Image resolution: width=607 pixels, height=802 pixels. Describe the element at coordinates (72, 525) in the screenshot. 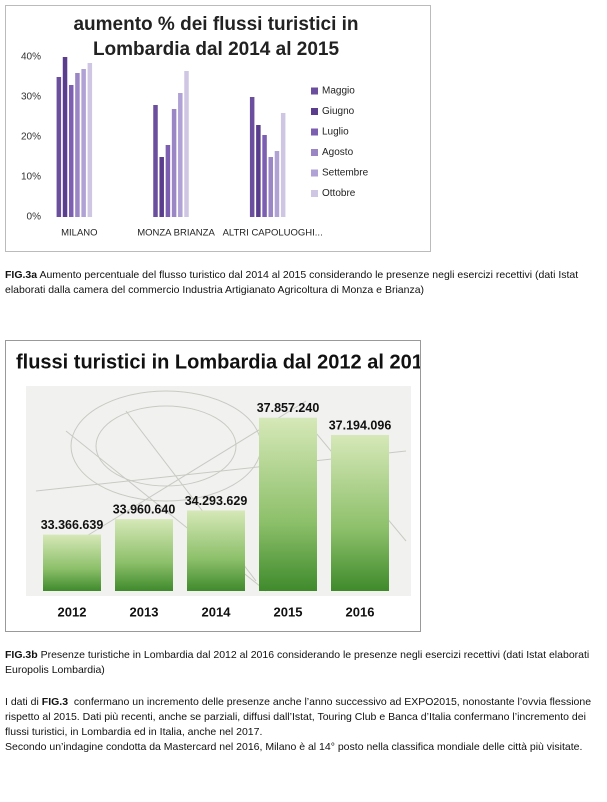

I see `value-label: 33.366.639` at that location.